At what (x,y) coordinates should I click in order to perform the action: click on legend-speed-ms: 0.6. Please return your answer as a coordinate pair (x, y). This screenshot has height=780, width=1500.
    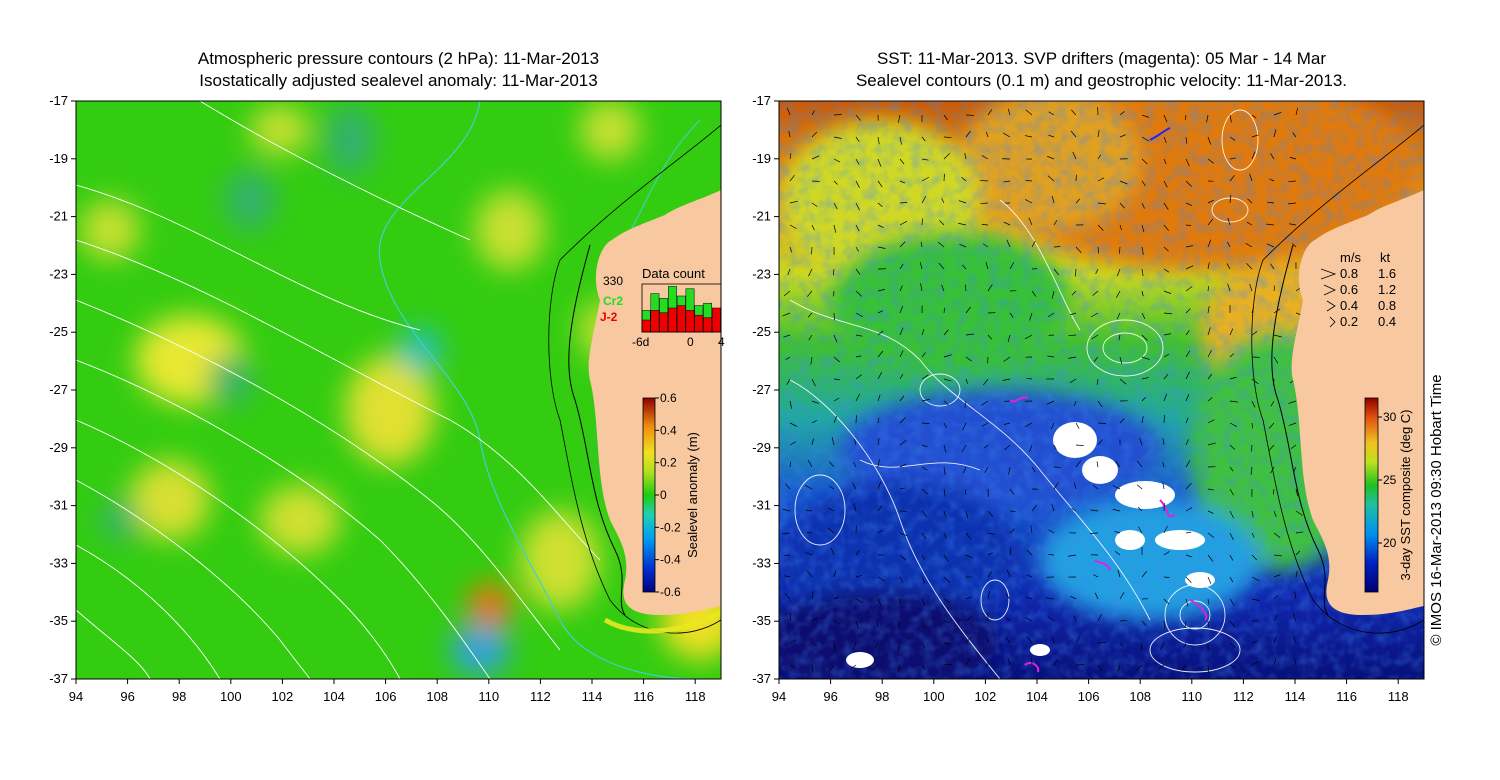
    Looking at the image, I should click on (1349, 289).